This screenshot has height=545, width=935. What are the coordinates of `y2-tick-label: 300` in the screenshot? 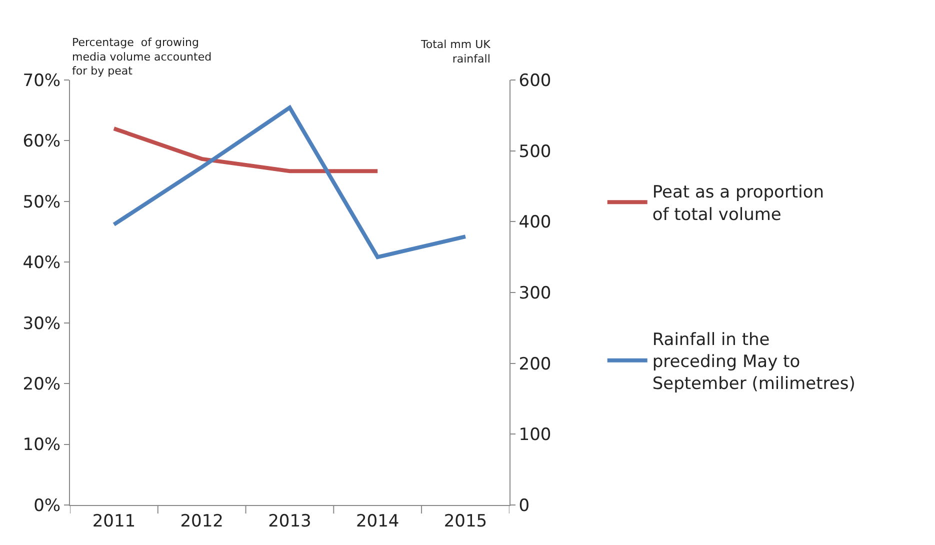 It's located at (535, 293).